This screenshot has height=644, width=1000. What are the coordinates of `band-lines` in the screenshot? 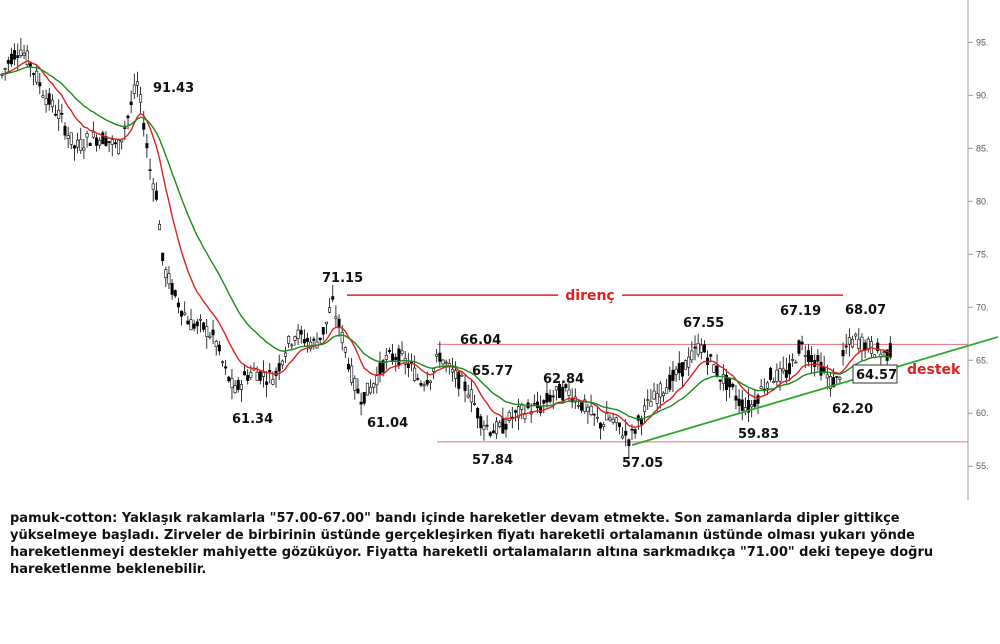 It's located at (702, 393).